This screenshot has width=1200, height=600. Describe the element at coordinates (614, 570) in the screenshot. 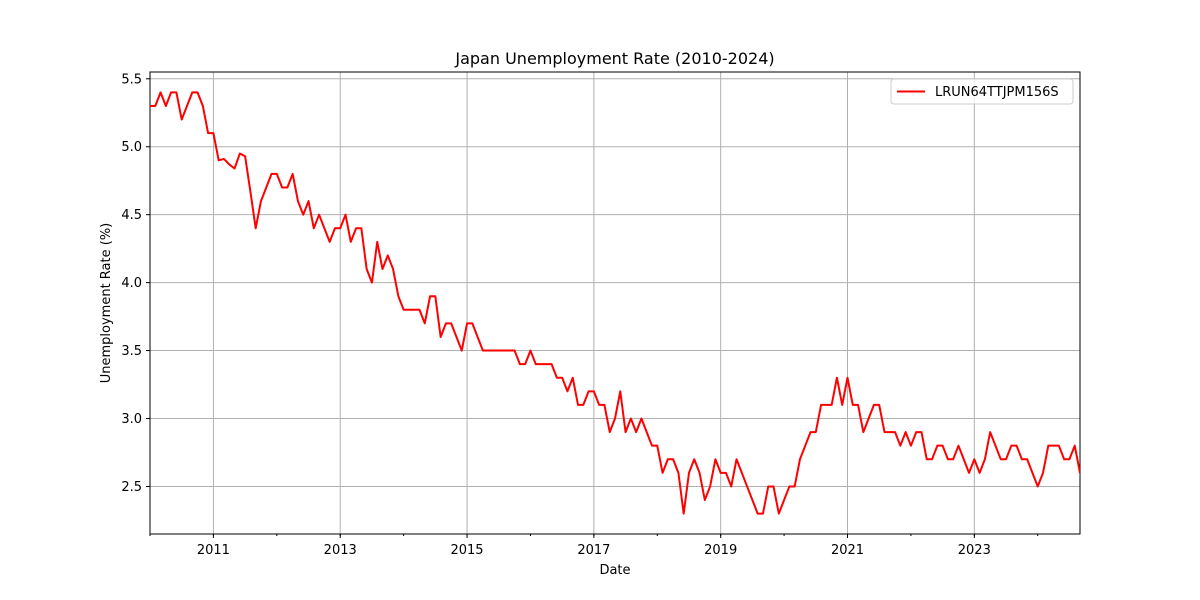

I see `x-axis-label: Date` at that location.